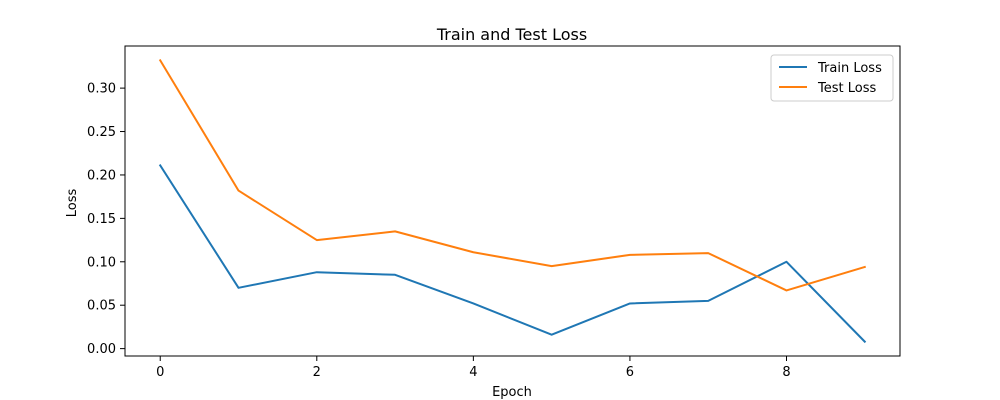 The image size is (1000, 400). Describe the element at coordinates (832, 78) in the screenshot. I see `legend: Train Loss Test Loss` at that location.